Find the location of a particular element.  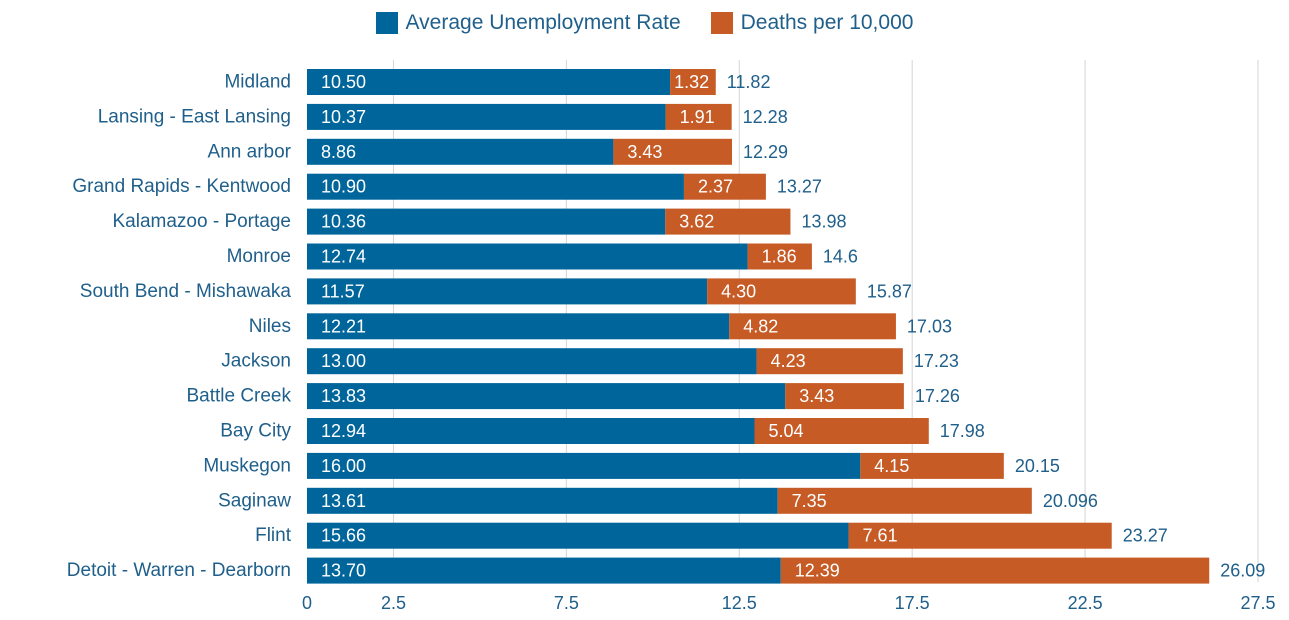

data-label-unemployment: 11.57 is located at coordinates (343, 291).